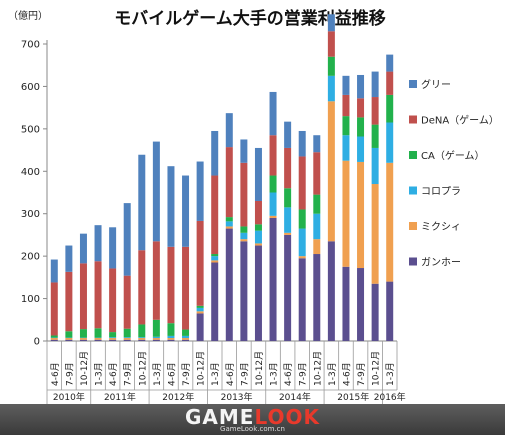 The image size is (505, 435). I want to click on watermark-logo: GAMELOOK, so click(252, 417).